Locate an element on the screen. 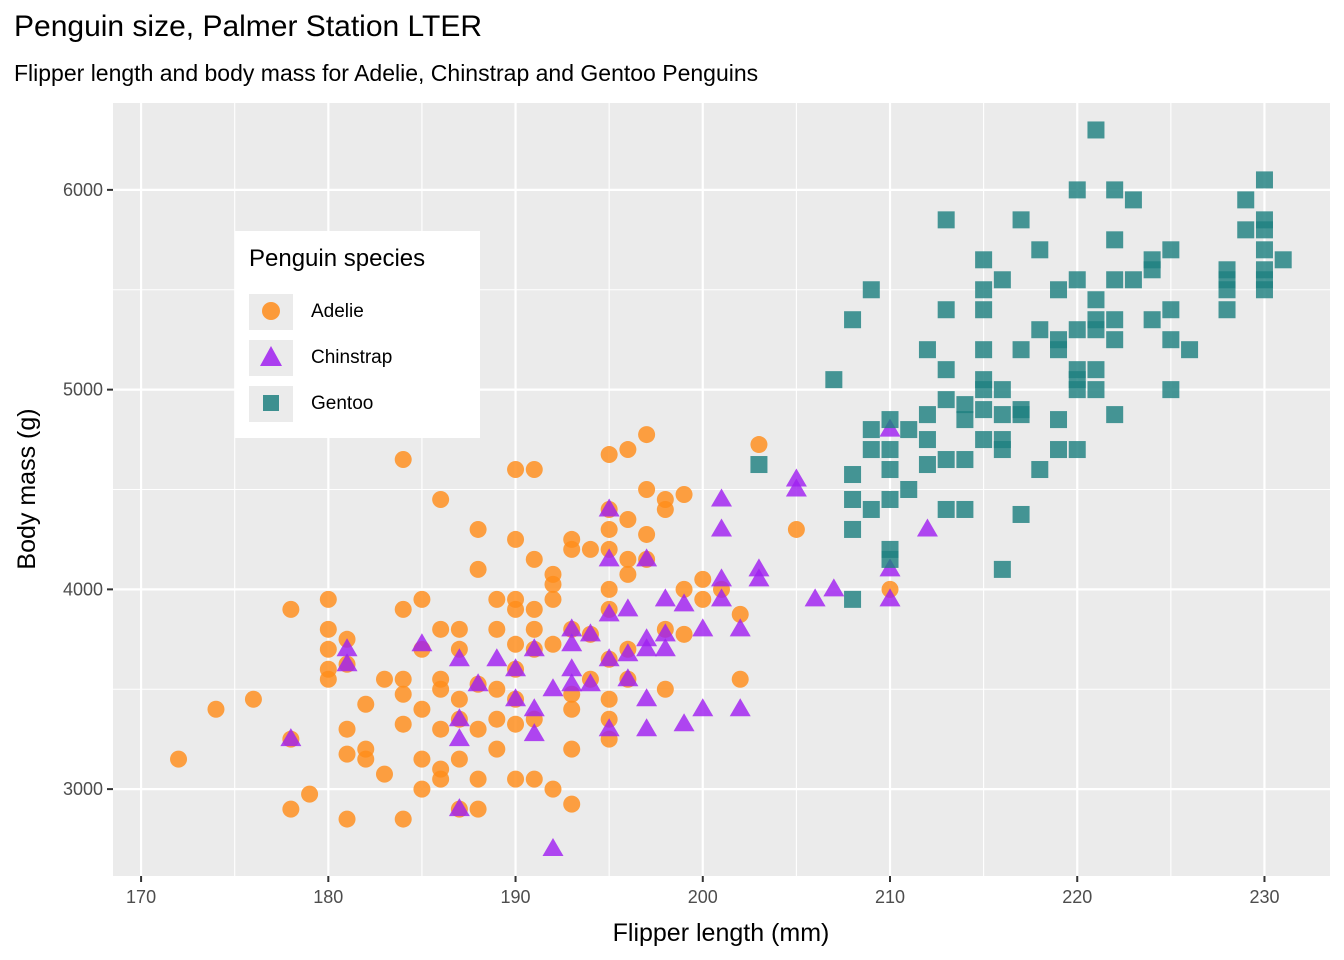  y-tick-label: 5000 is located at coordinates (83, 390).